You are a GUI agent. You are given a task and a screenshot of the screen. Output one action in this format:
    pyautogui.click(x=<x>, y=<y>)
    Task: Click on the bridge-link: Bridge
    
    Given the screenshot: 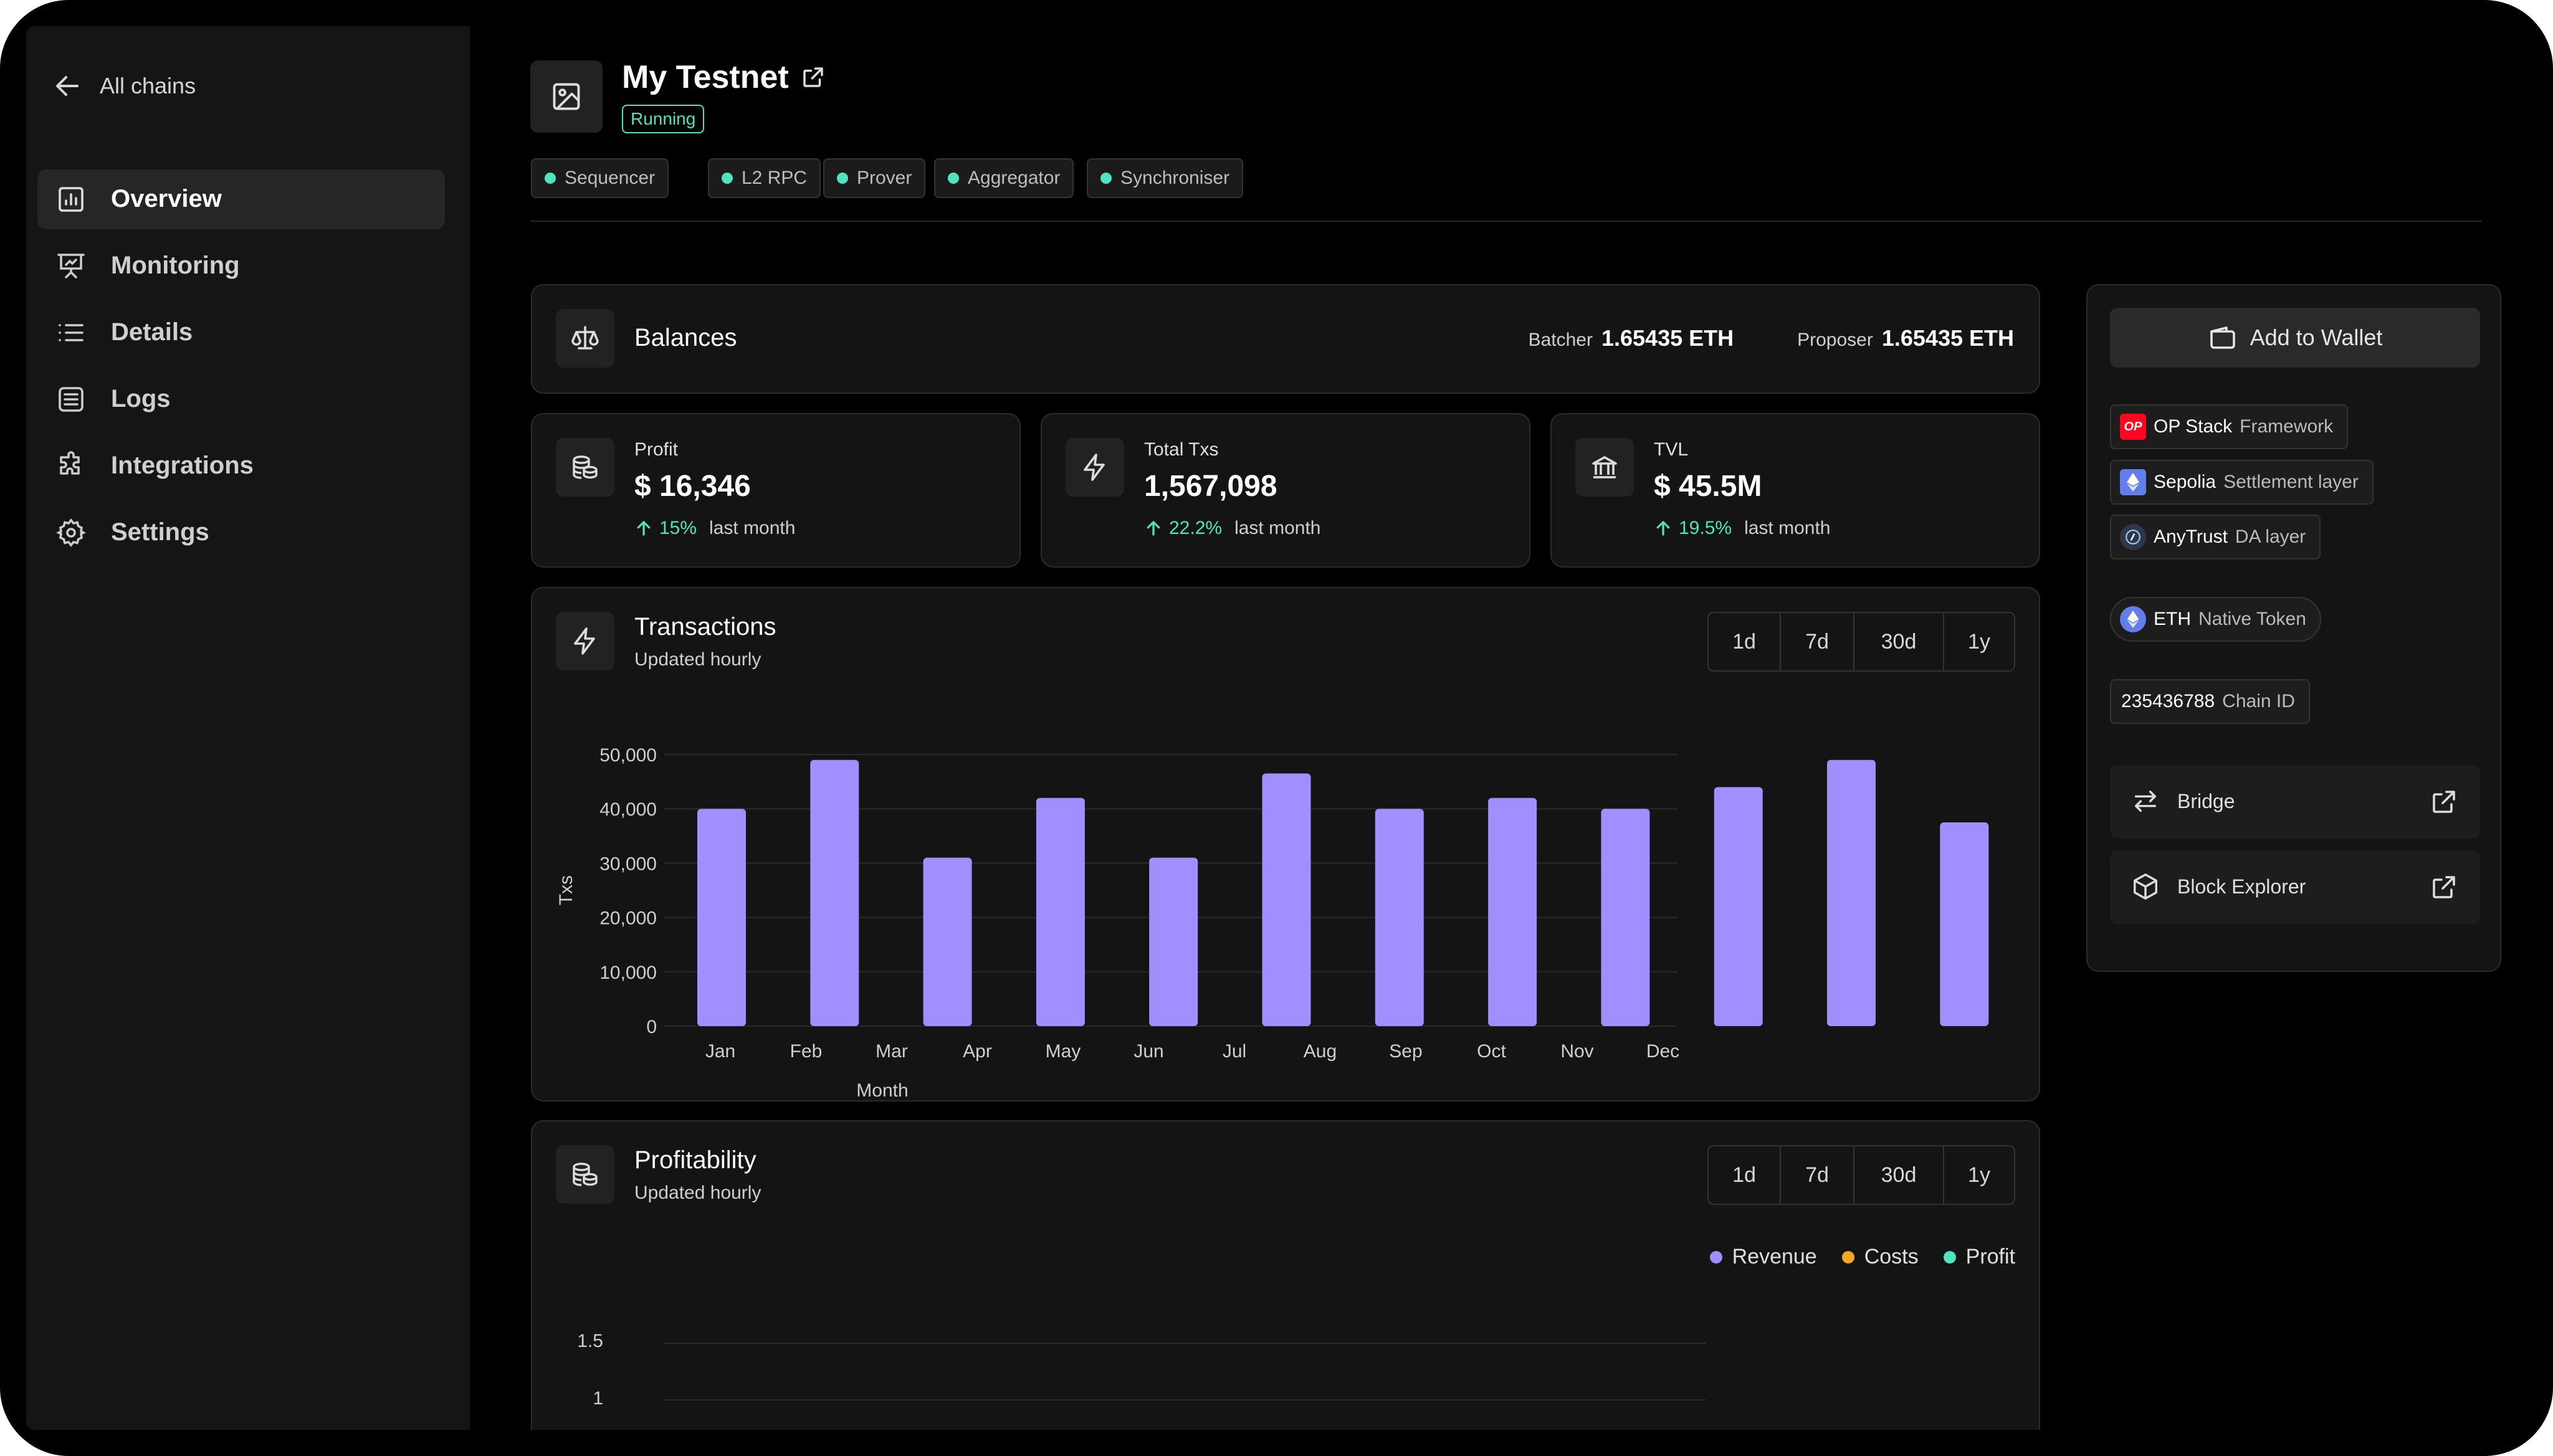 What is the action you would take?
    pyautogui.click(x=2295, y=802)
    